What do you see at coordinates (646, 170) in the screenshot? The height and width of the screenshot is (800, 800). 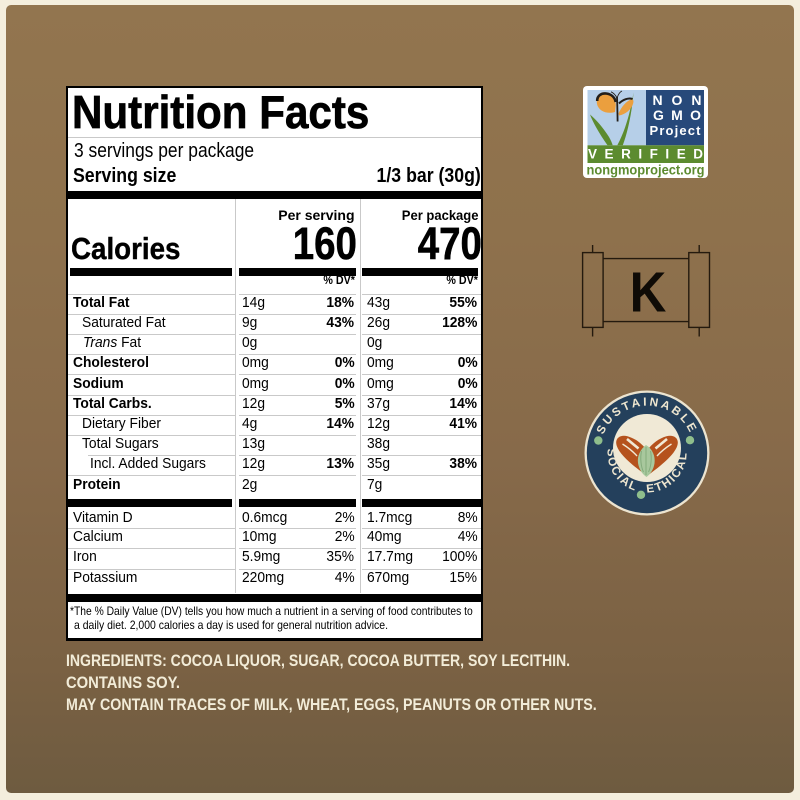 I see `svg-text: nongmoproject.org` at bounding box center [646, 170].